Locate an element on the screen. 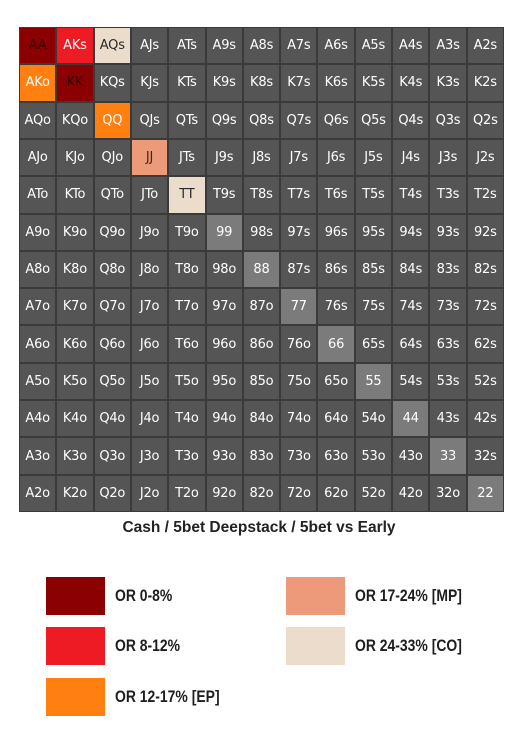 This screenshot has height=740, width=518. hand-cell-63s: 63s is located at coordinates (448, 344).